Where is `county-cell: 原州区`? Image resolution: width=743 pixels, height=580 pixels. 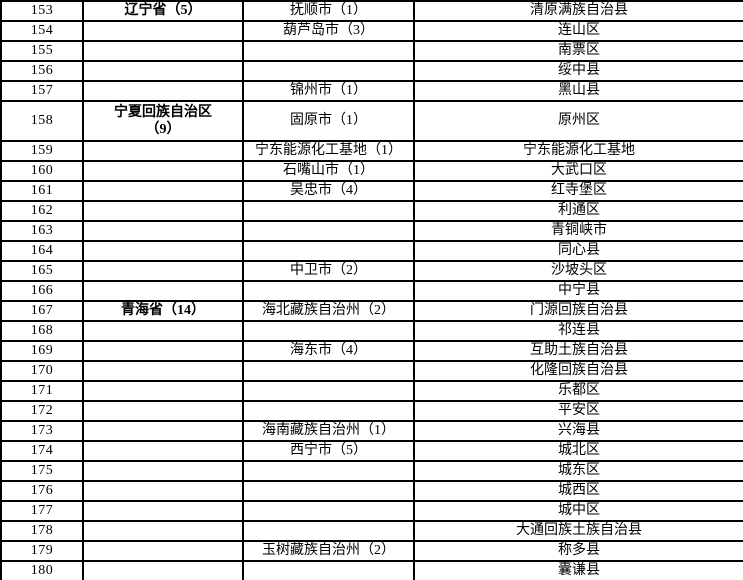
county-cell: 原州区 is located at coordinates (578, 121).